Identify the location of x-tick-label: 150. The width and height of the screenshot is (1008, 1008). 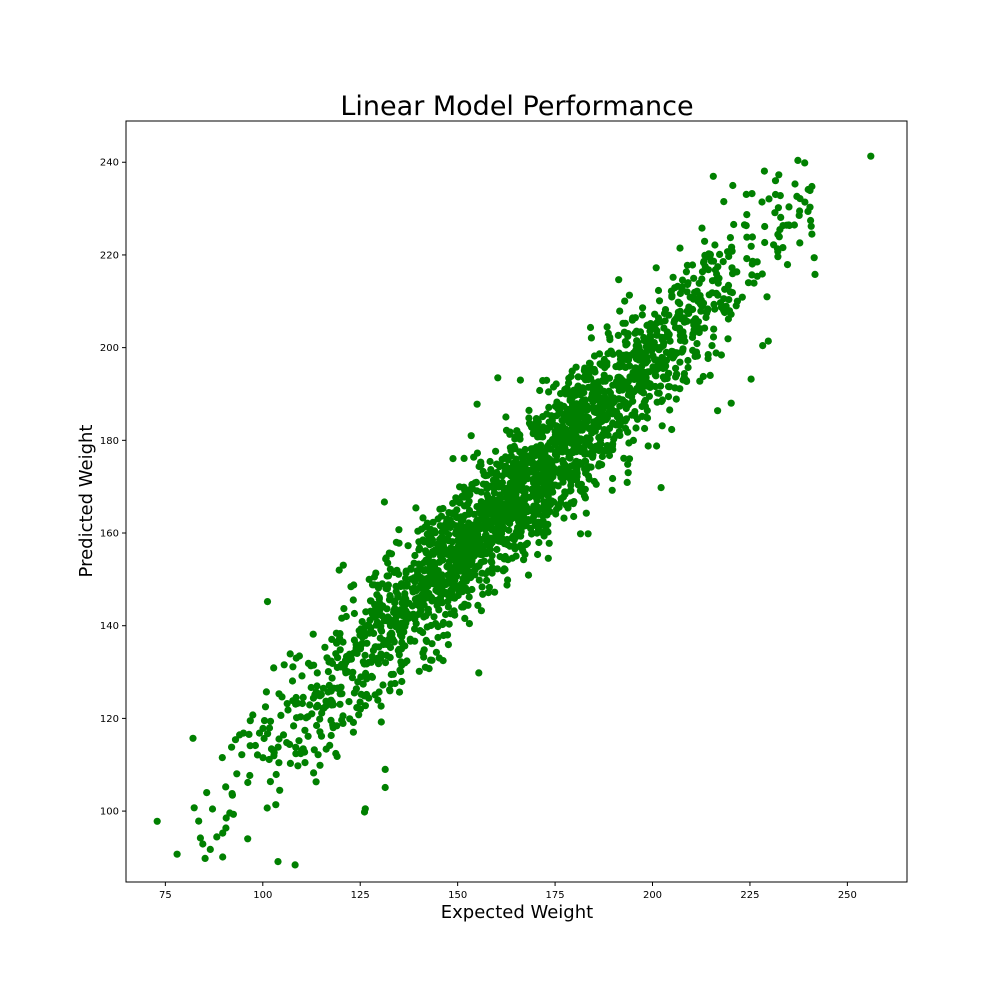
(457, 895).